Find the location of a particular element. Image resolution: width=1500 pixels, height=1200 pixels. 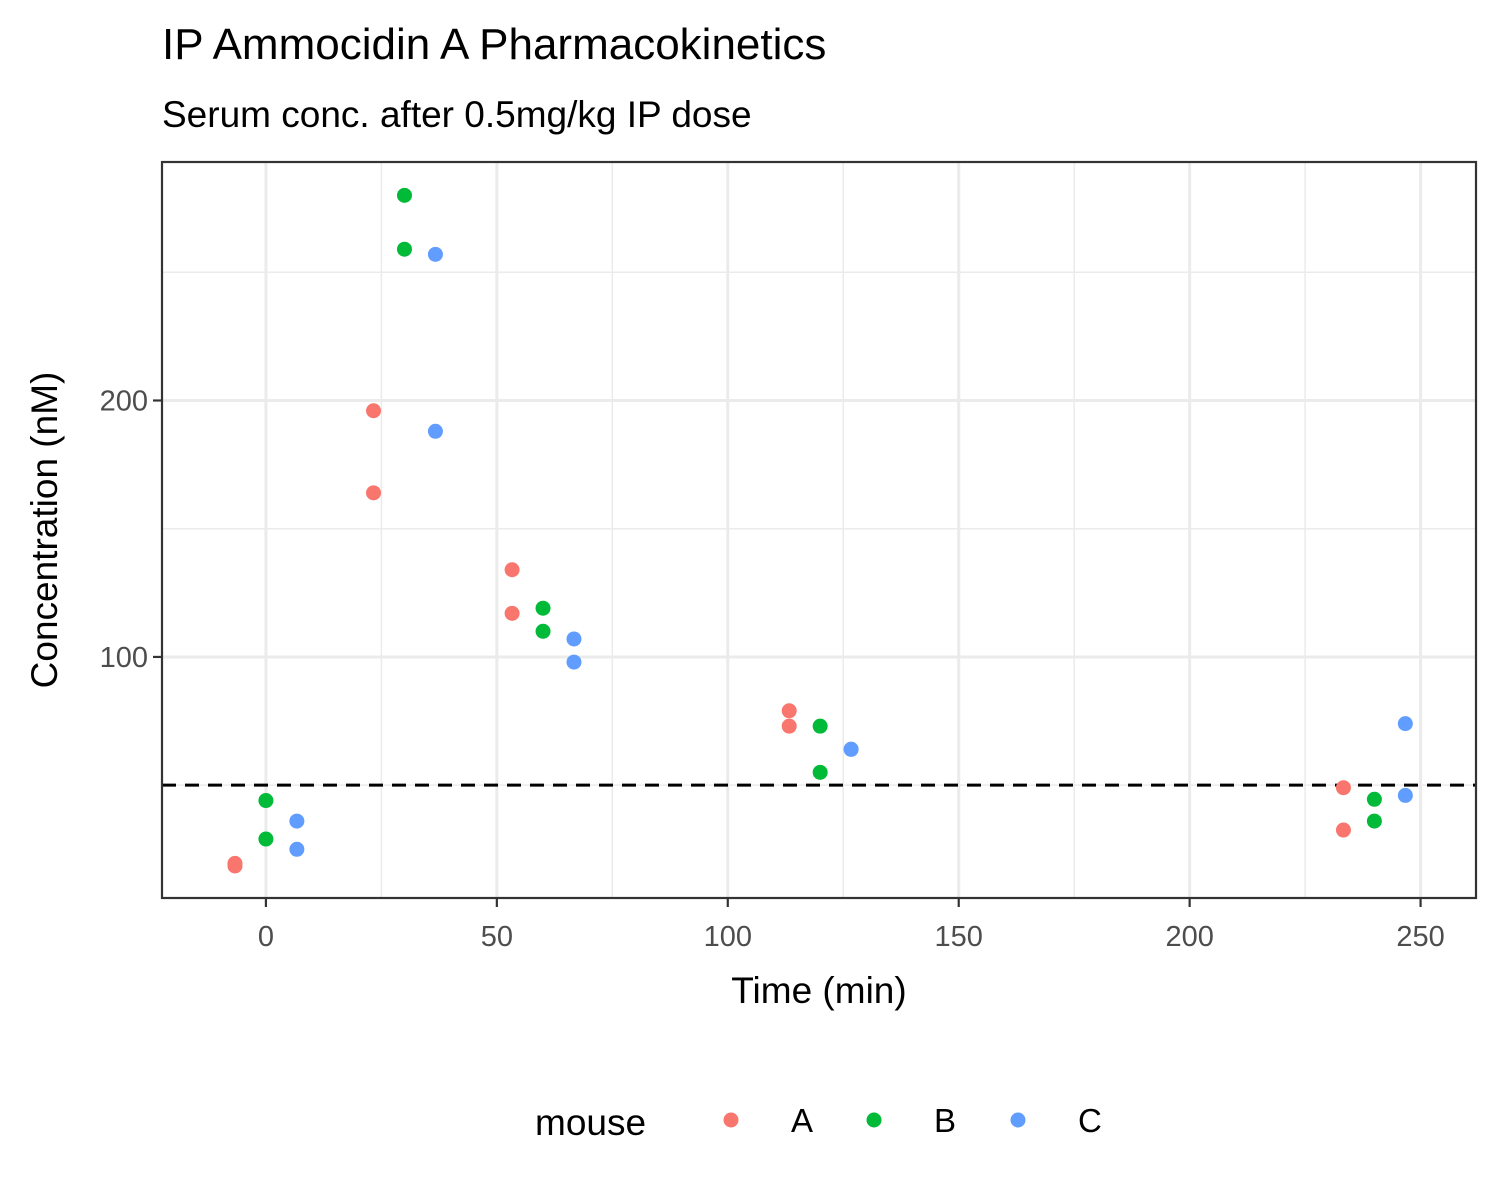

legend-key-A is located at coordinates (731, 1120).